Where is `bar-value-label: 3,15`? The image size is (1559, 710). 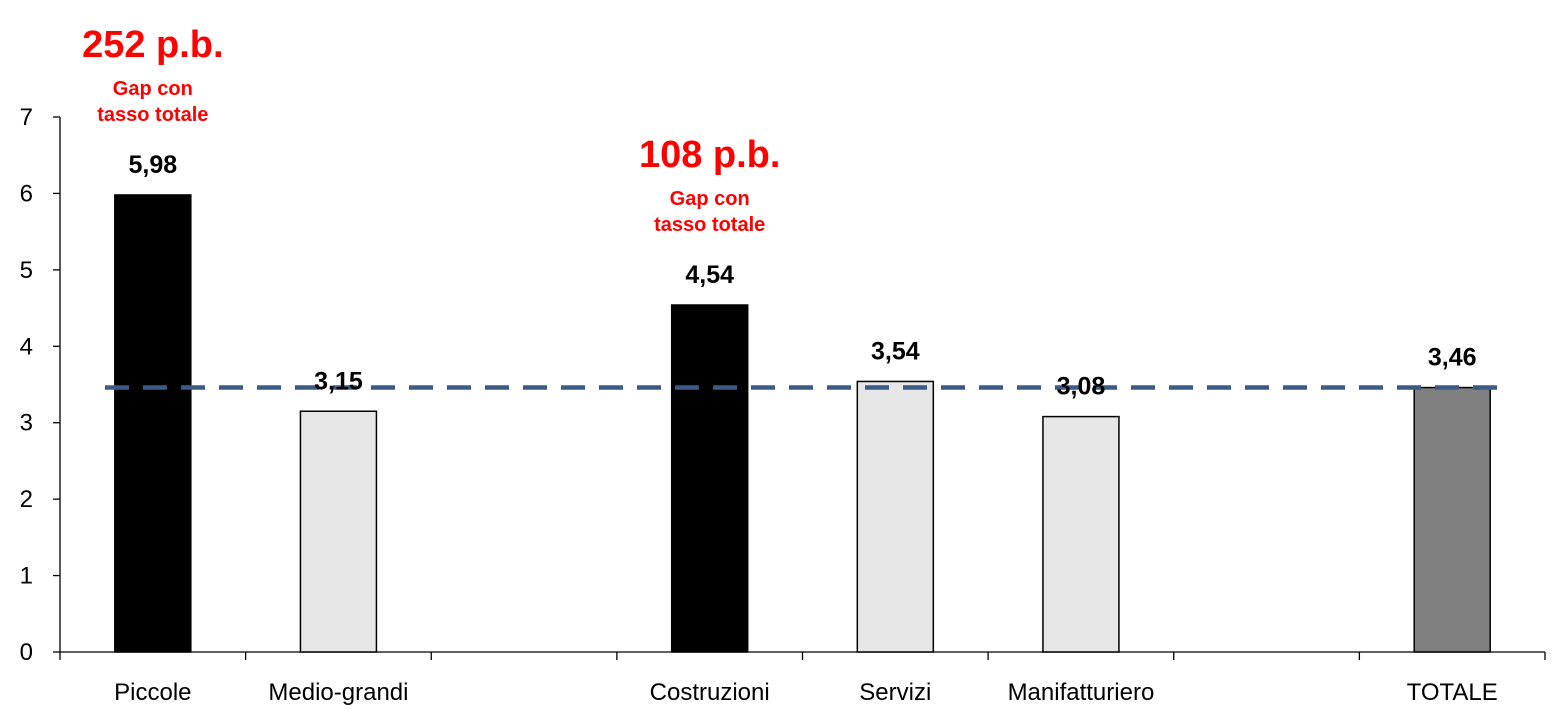
bar-value-label: 3,15 is located at coordinates (338, 381).